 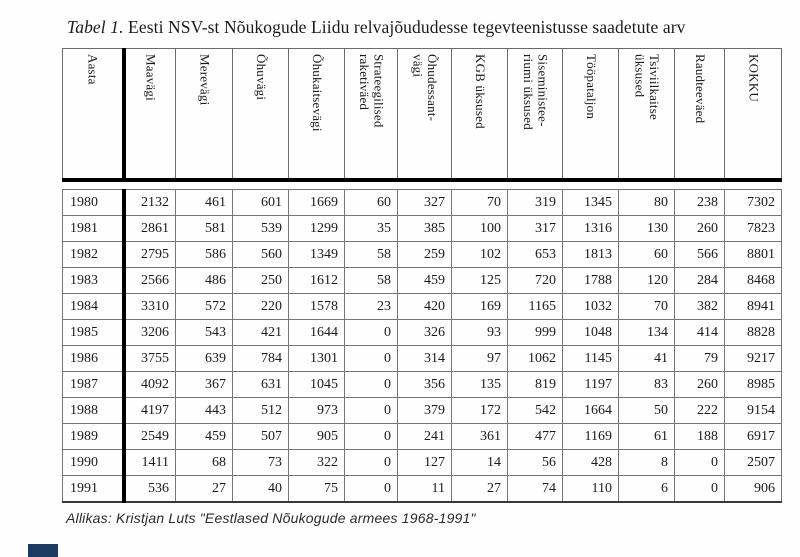 What do you see at coordinates (647, 87) in the screenshot?
I see `col-header-label: Tsiviilkaitse üksused` at bounding box center [647, 87].